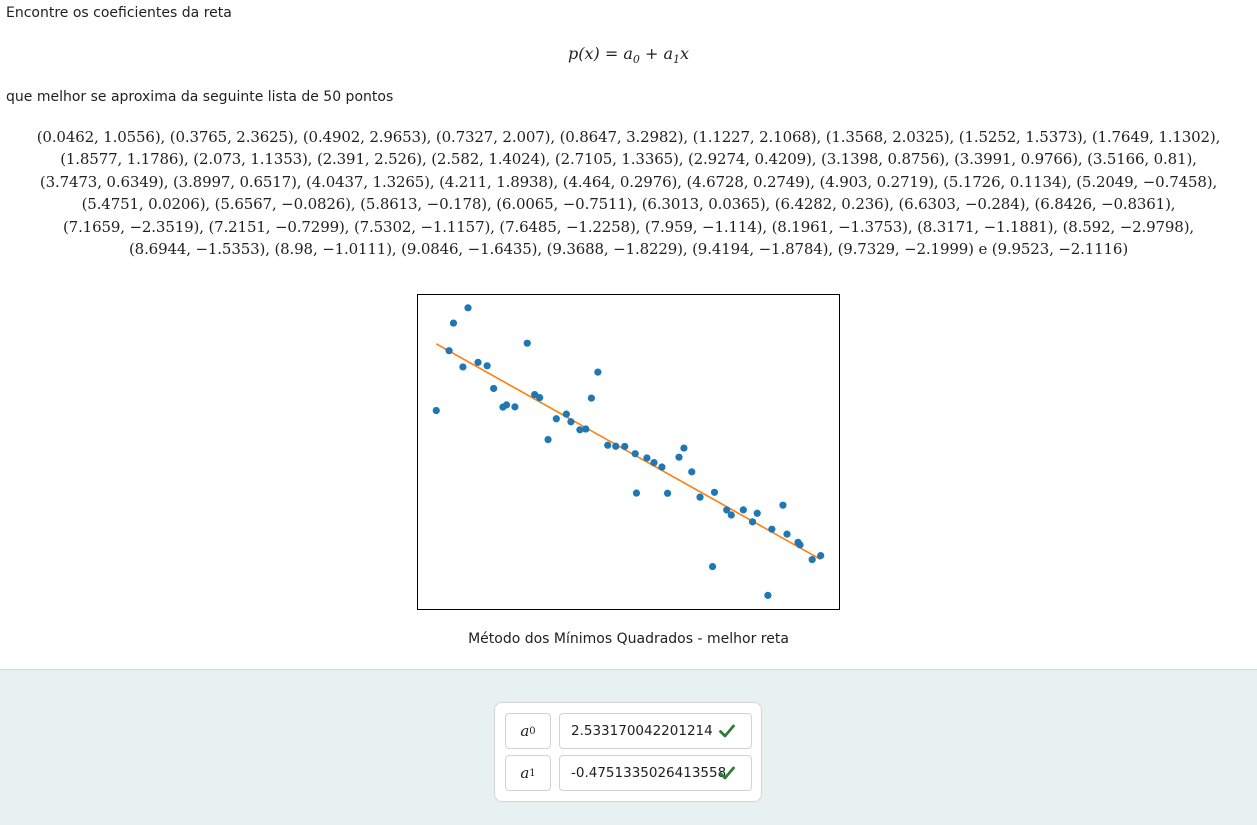 The width and height of the screenshot is (1257, 825). I want to click on point-text: (6.4282, 0.236),, so click(834, 204).